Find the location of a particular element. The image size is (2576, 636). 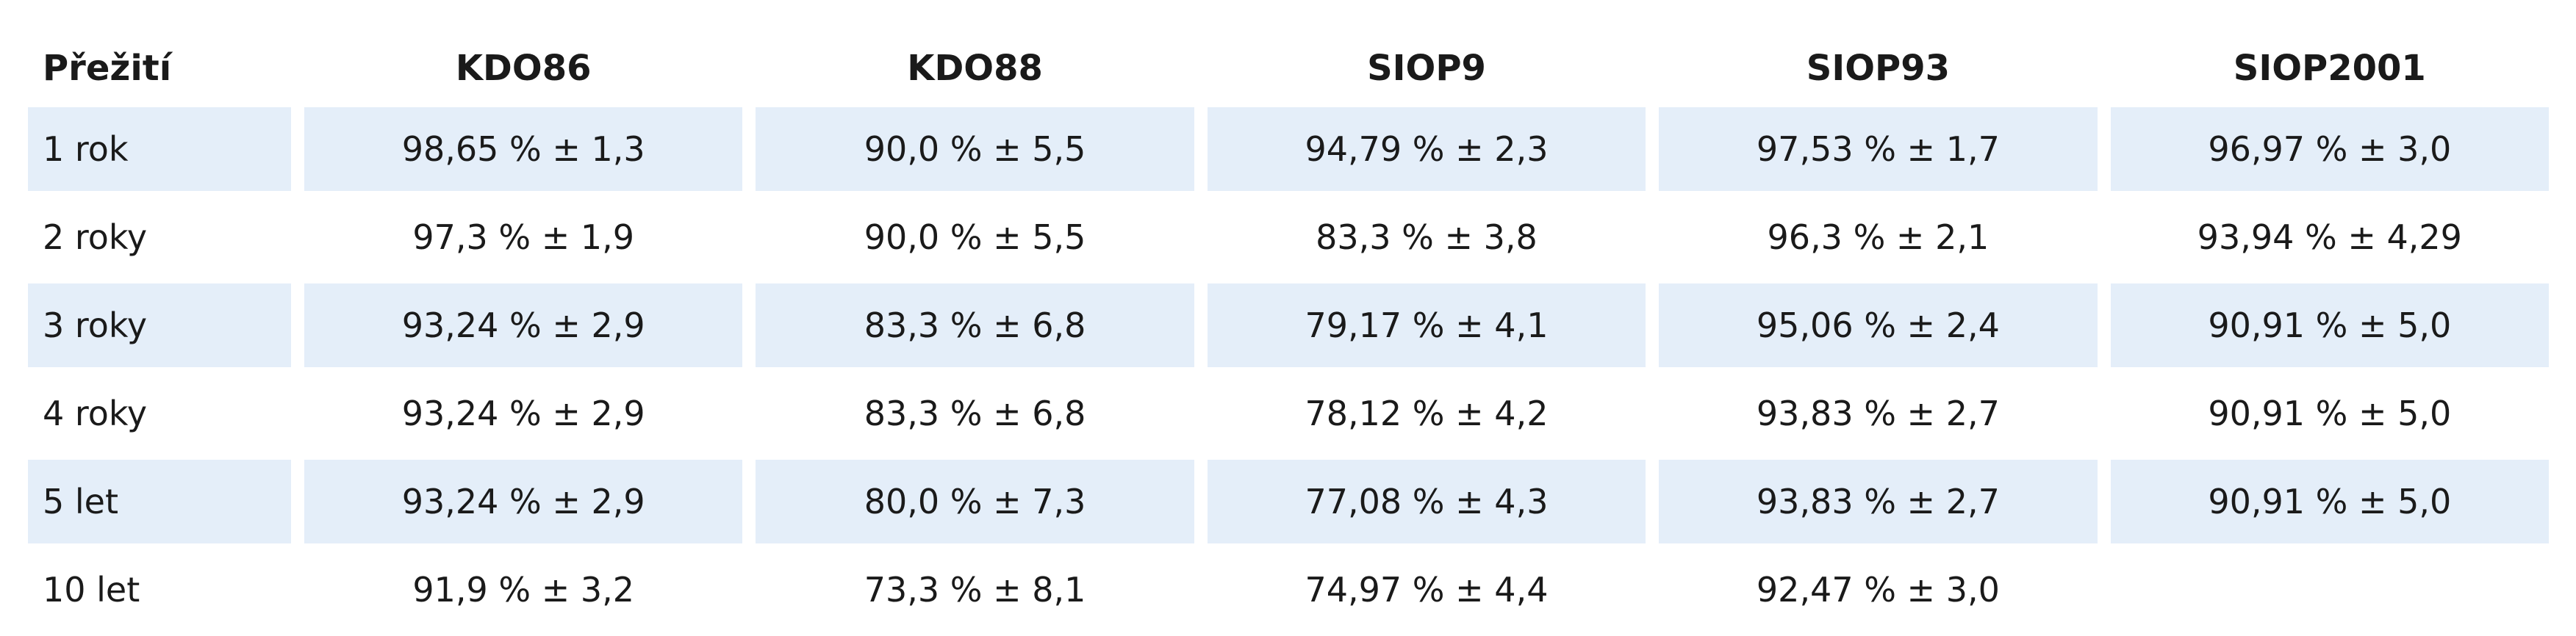

table-cell is located at coordinates (2330, 590).